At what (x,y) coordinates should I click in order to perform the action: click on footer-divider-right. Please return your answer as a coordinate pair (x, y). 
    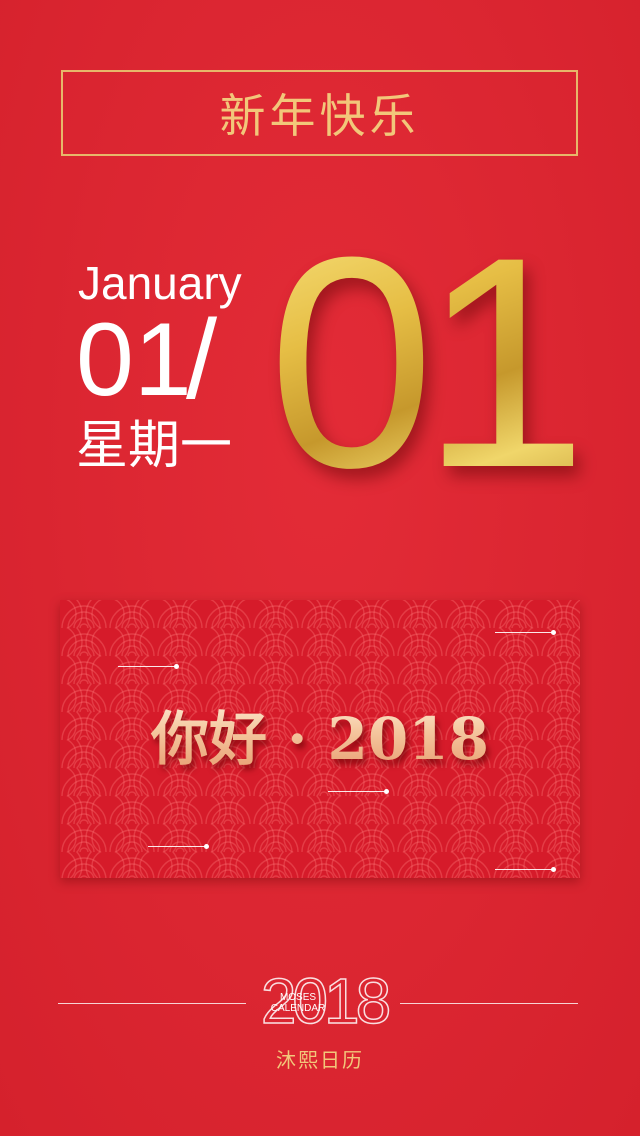
    Looking at the image, I should click on (489, 1003).